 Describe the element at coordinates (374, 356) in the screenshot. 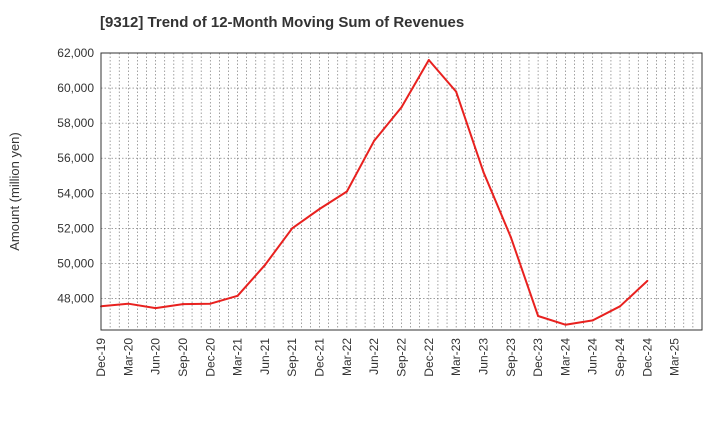

I see `x-tick-label: Jun-22` at that location.